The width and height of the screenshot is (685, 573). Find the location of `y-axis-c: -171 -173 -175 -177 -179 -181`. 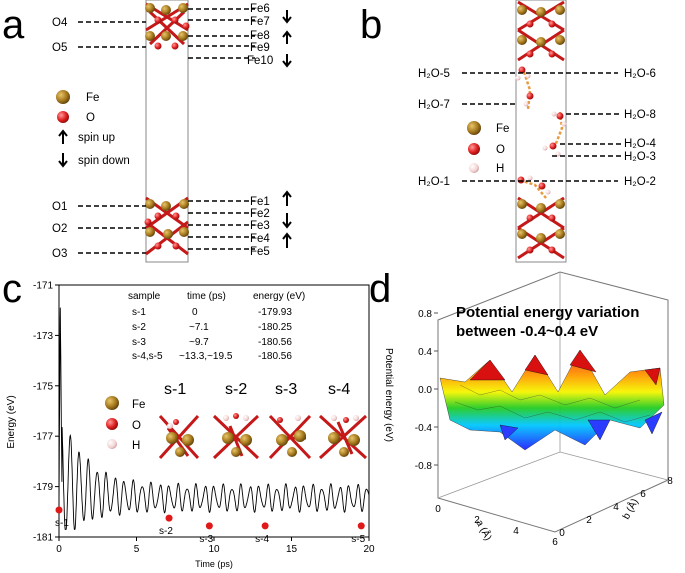

y-axis-c: -171 -173 -175 -177 -179 -181 is located at coordinates (46, 412).